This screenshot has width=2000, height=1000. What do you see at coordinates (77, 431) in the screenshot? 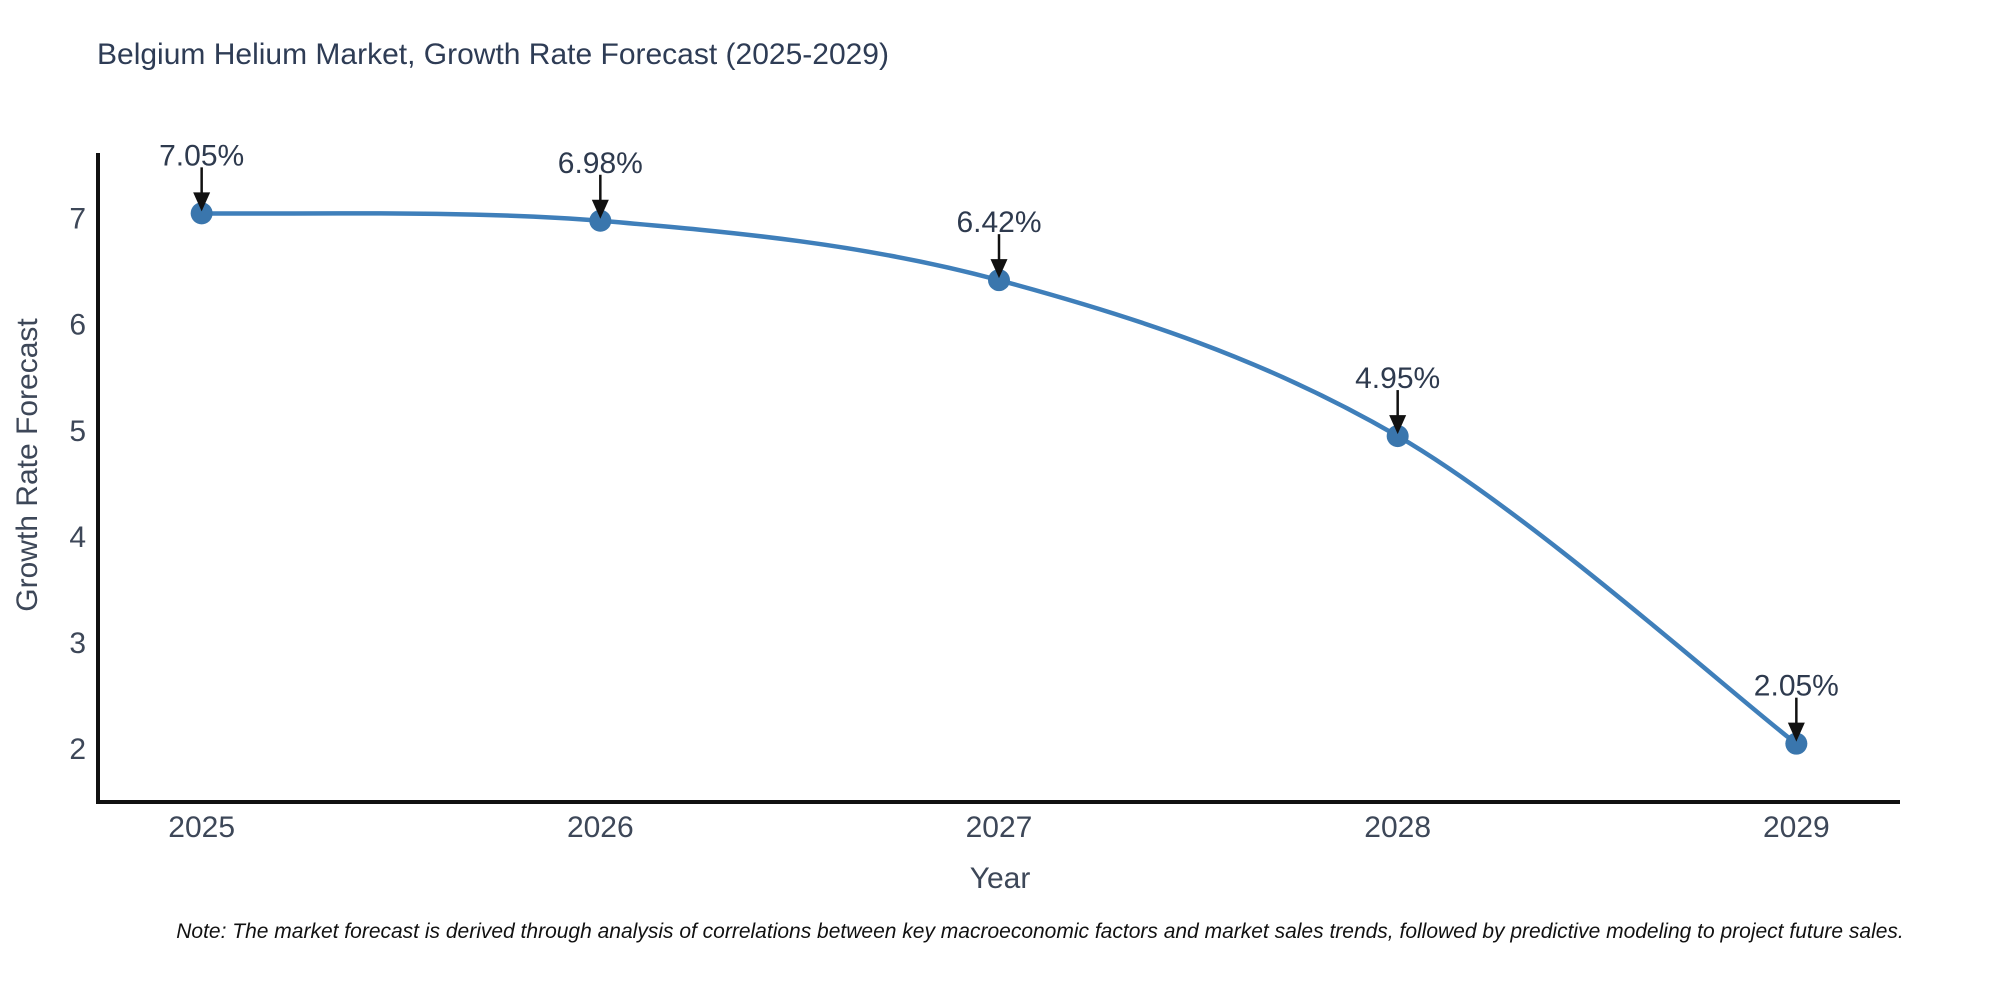
I see `y-tick-label: 5` at bounding box center [77, 431].